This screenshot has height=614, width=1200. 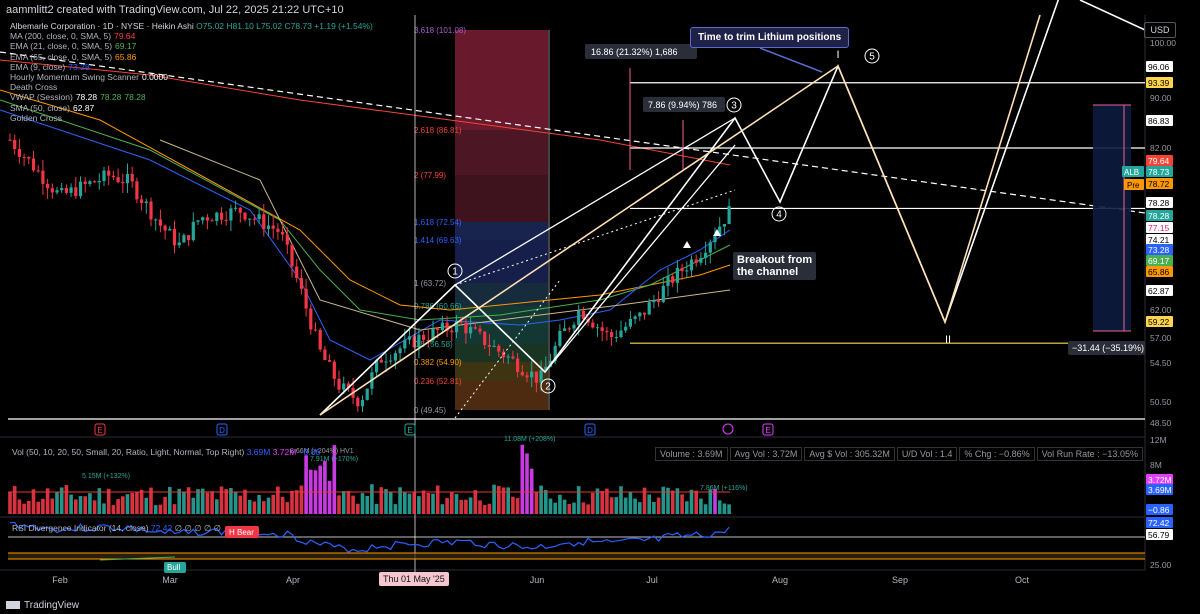 I want to click on volume-axis-tag, so click(x=1159, y=479).